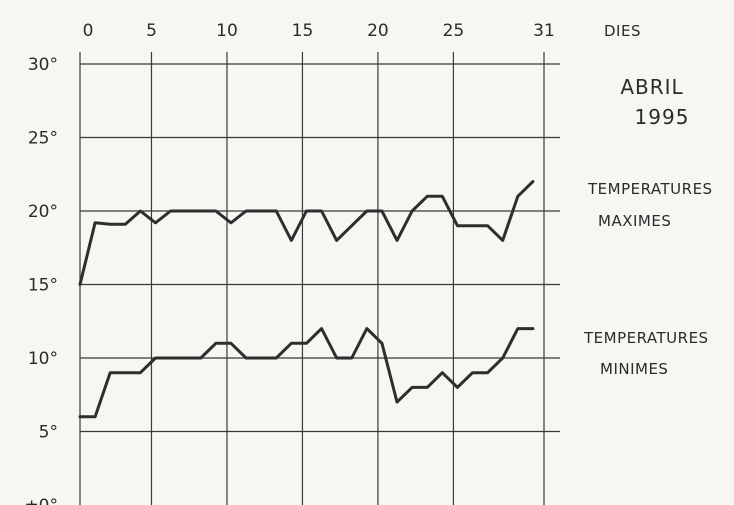  I want to click on series-label-min-line2: MINIMES, so click(634, 369).